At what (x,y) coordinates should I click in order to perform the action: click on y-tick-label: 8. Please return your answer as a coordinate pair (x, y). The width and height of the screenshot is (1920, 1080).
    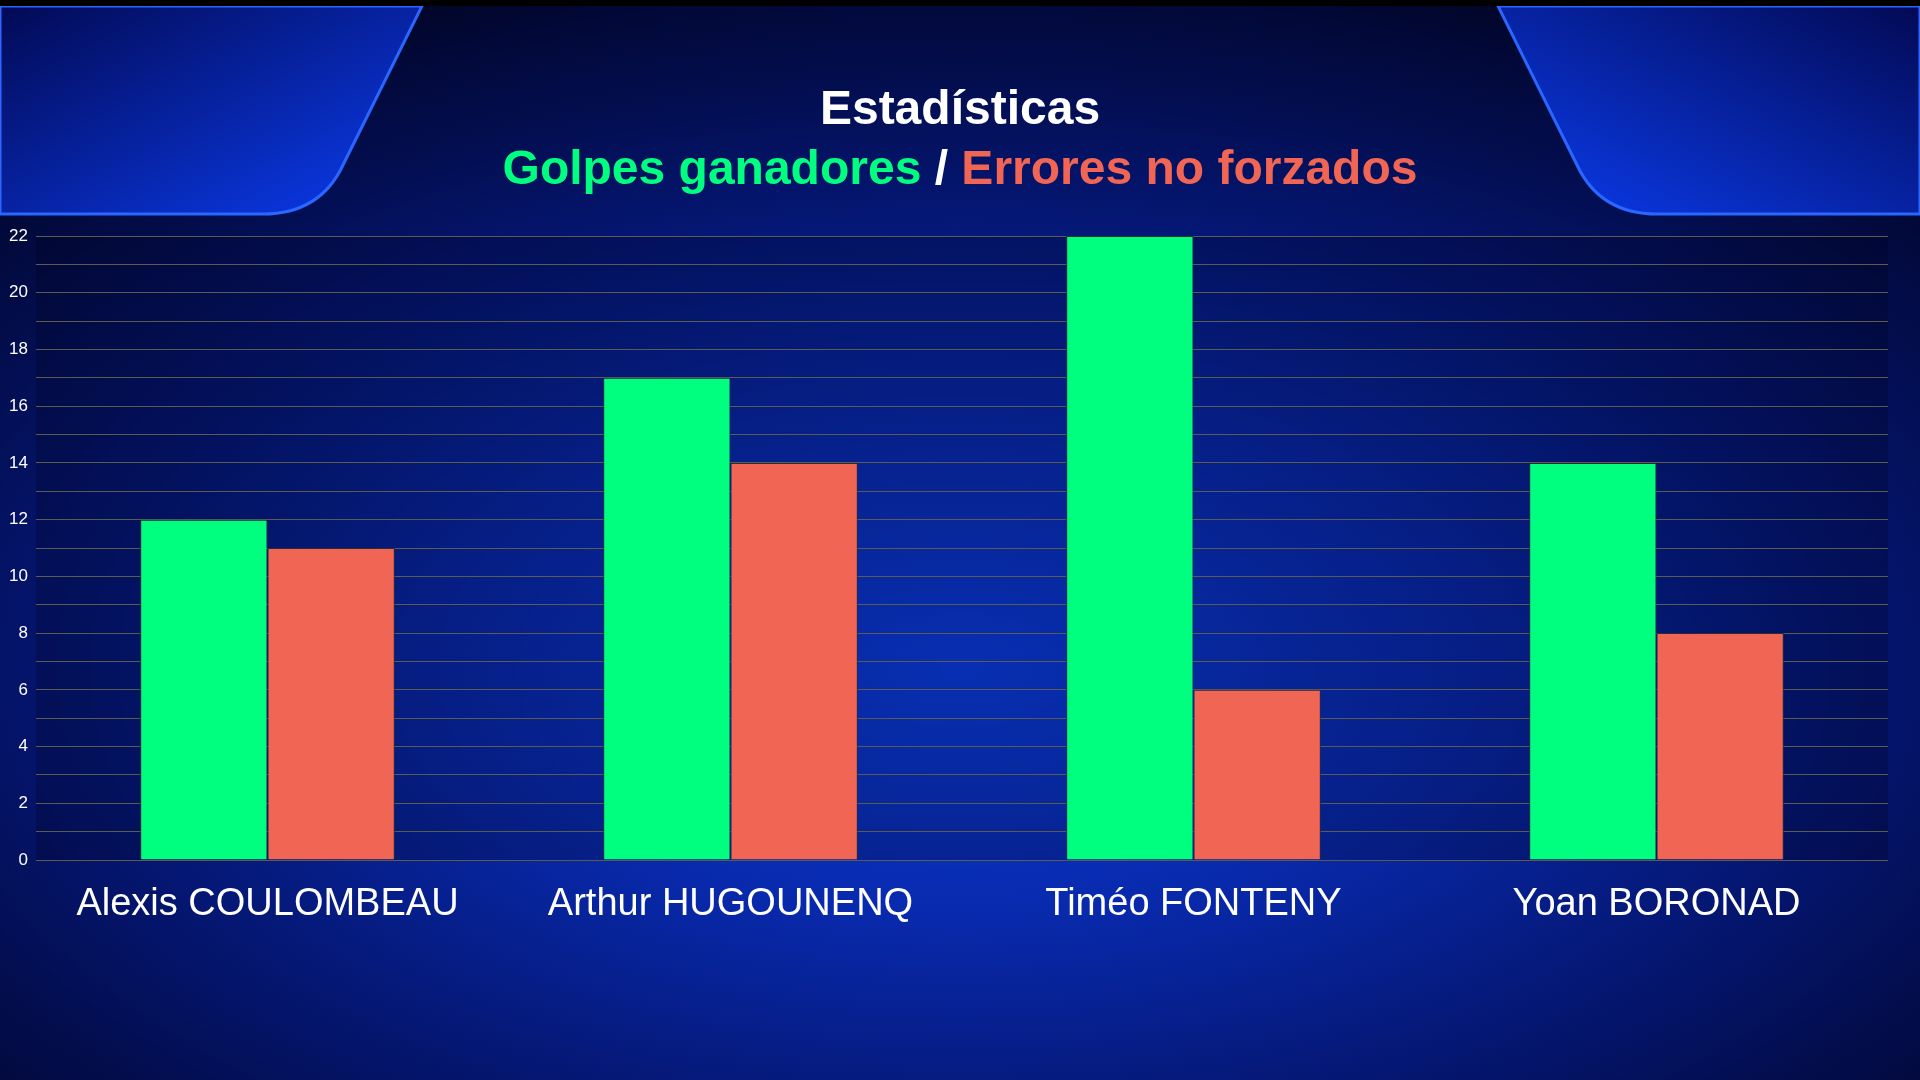
    Looking at the image, I should click on (23, 632).